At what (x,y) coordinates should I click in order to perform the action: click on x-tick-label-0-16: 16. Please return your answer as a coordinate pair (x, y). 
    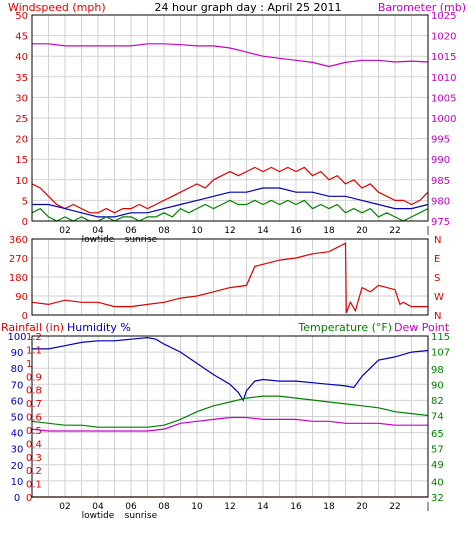
    Looking at the image, I should click on (296, 231).